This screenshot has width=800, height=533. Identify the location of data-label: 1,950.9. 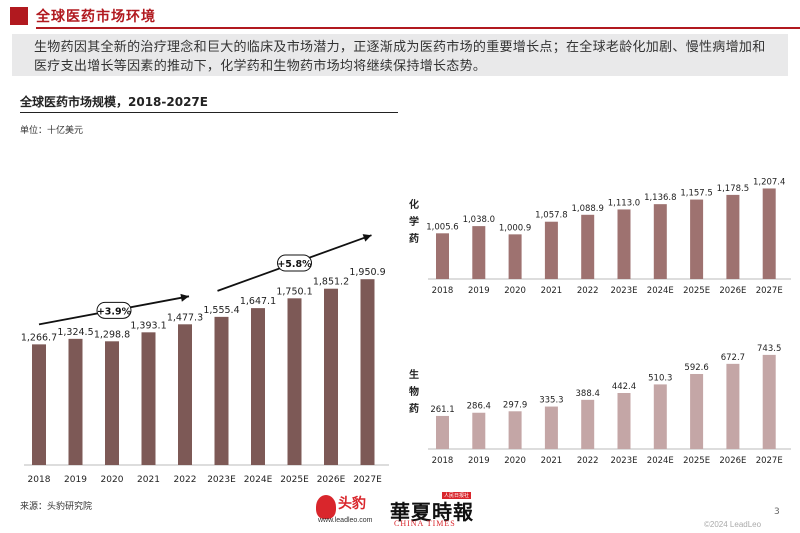
(367, 272).